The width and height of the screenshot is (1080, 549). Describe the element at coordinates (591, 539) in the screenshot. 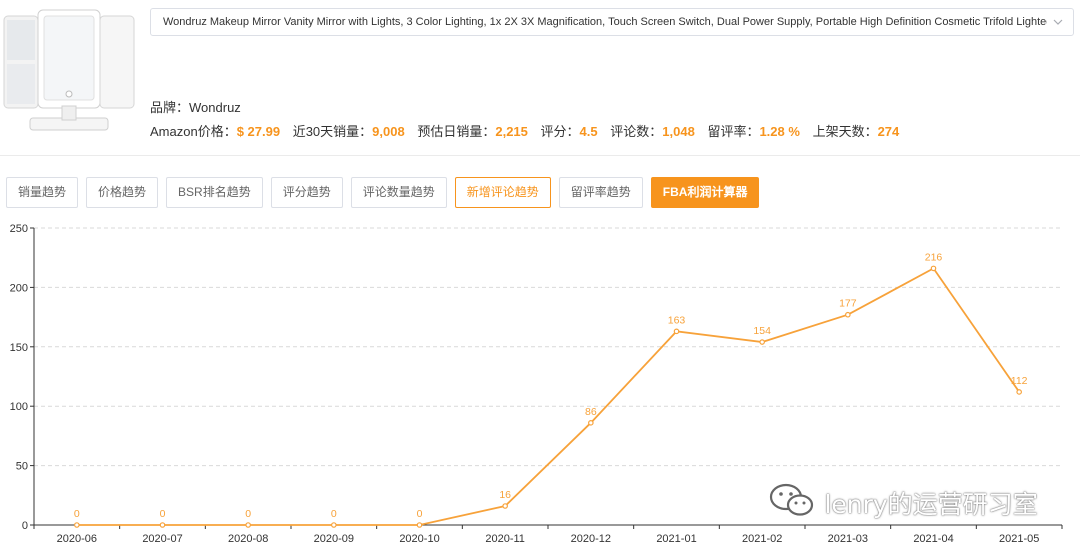

I see `x-tick-label: 2020-12` at that location.